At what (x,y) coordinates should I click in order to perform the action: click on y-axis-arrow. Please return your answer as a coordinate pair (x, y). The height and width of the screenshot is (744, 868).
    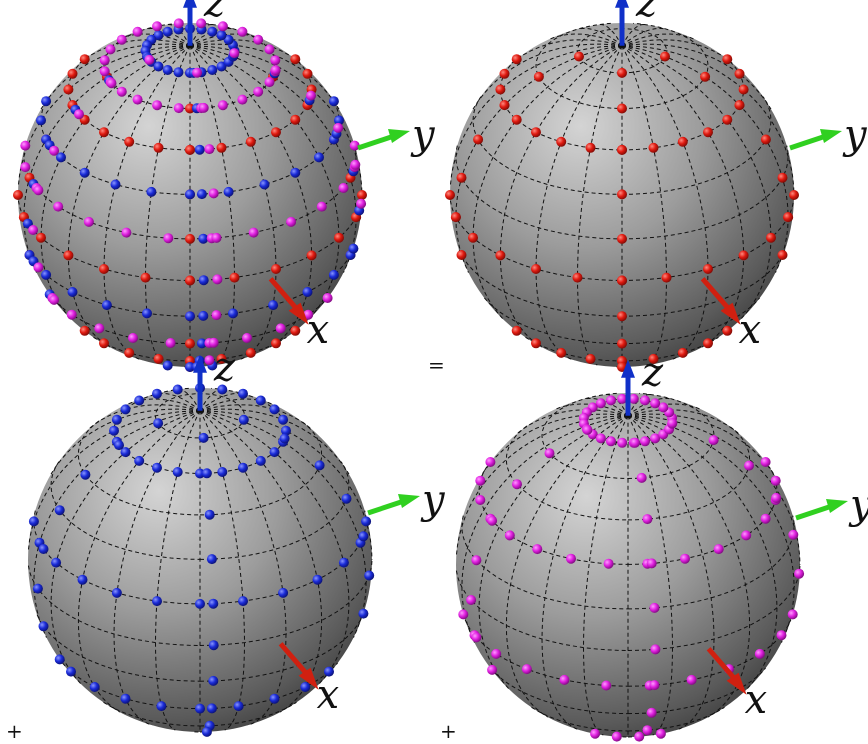
    Looking at the image, I should click on (376, 142).